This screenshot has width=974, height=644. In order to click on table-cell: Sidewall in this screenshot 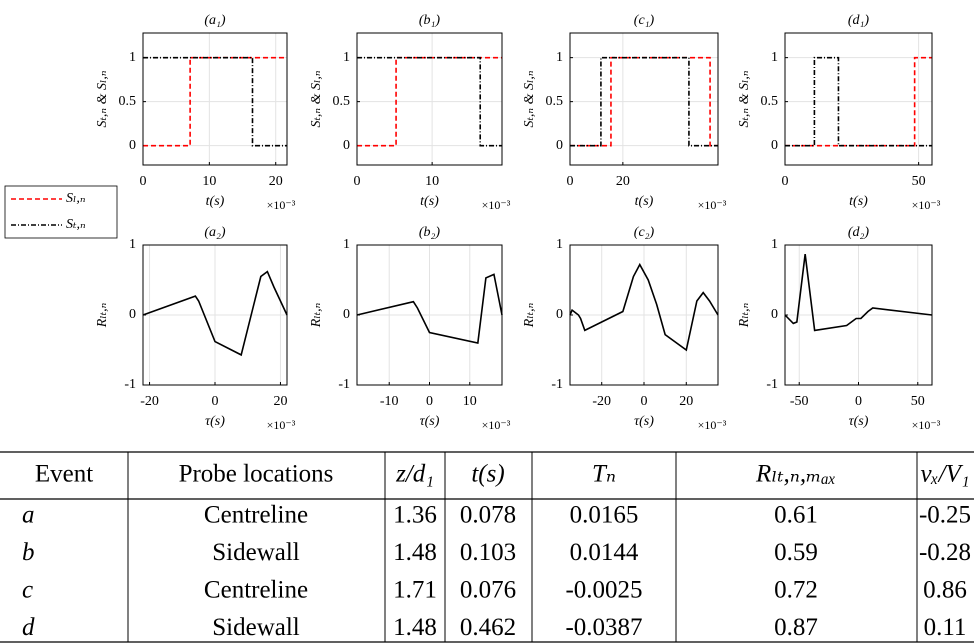, I will do `click(256, 552)`.